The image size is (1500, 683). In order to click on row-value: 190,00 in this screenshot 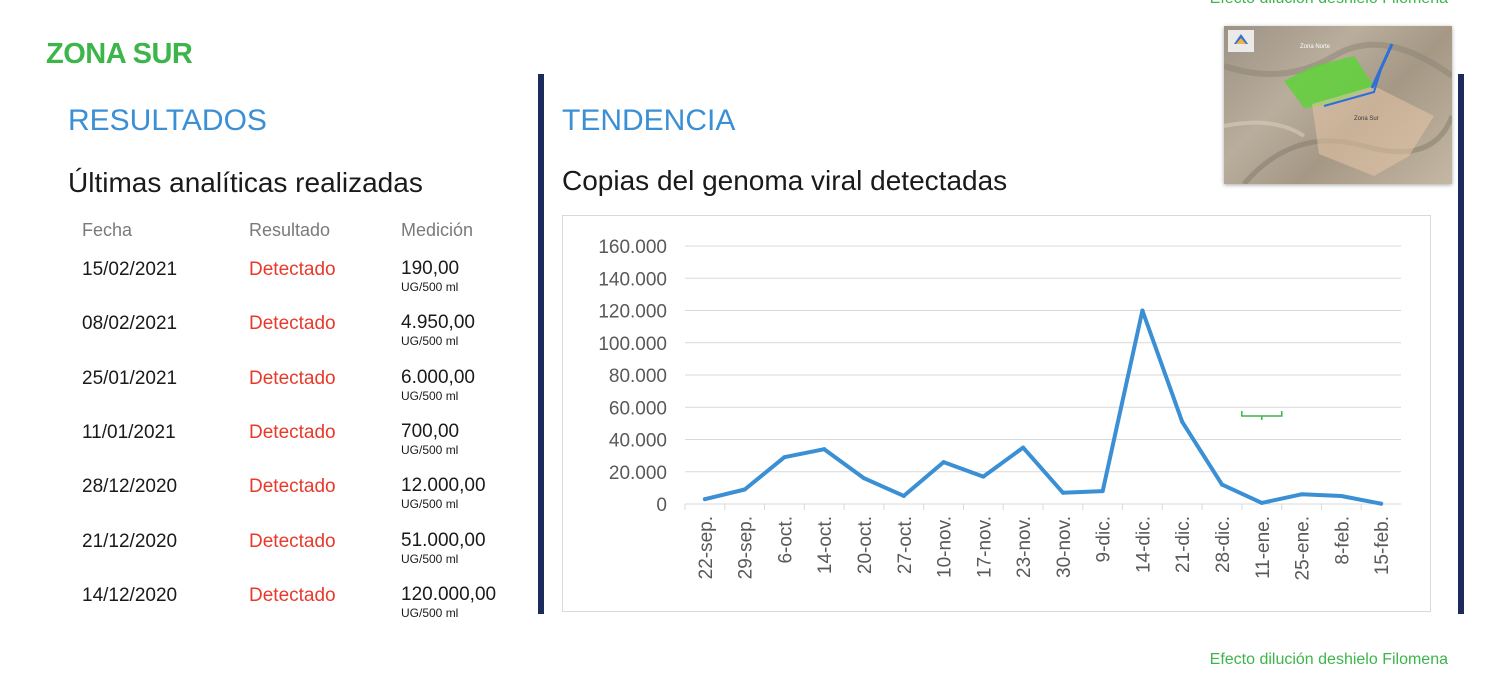, I will do `click(430, 268)`.